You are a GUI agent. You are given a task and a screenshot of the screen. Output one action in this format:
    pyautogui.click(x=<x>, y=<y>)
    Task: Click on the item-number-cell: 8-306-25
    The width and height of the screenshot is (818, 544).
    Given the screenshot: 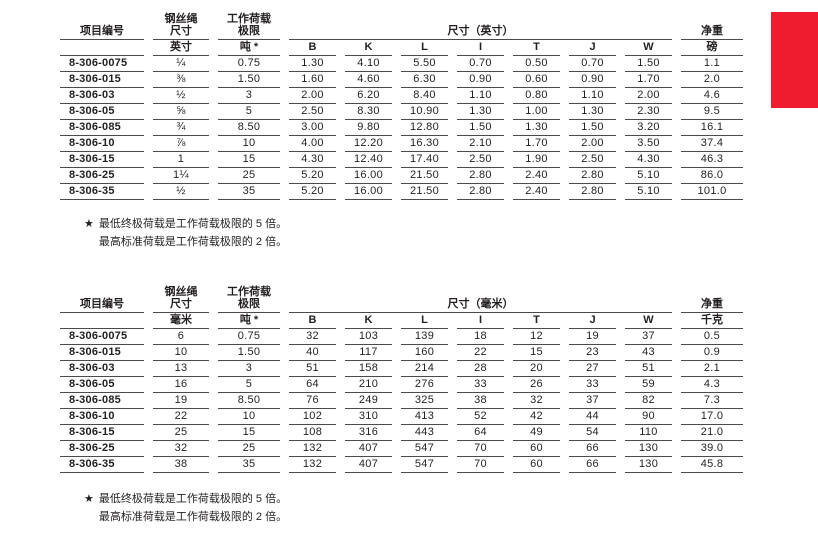 What is the action you would take?
    pyautogui.click(x=102, y=449)
    